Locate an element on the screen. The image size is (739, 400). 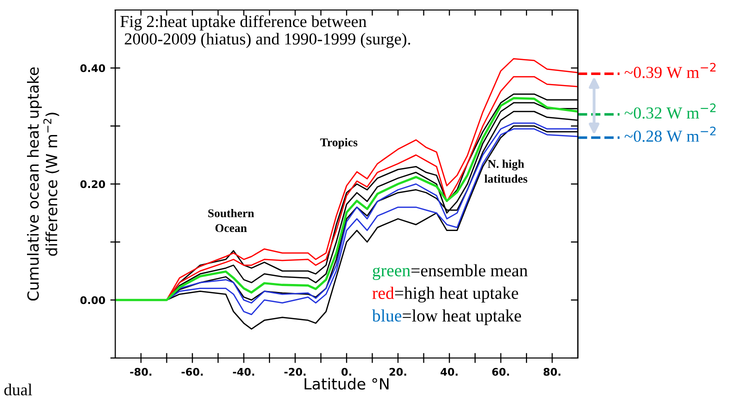
ref-line-label: ~0.32 W m$^{−2}$ is located at coordinates (670, 111).